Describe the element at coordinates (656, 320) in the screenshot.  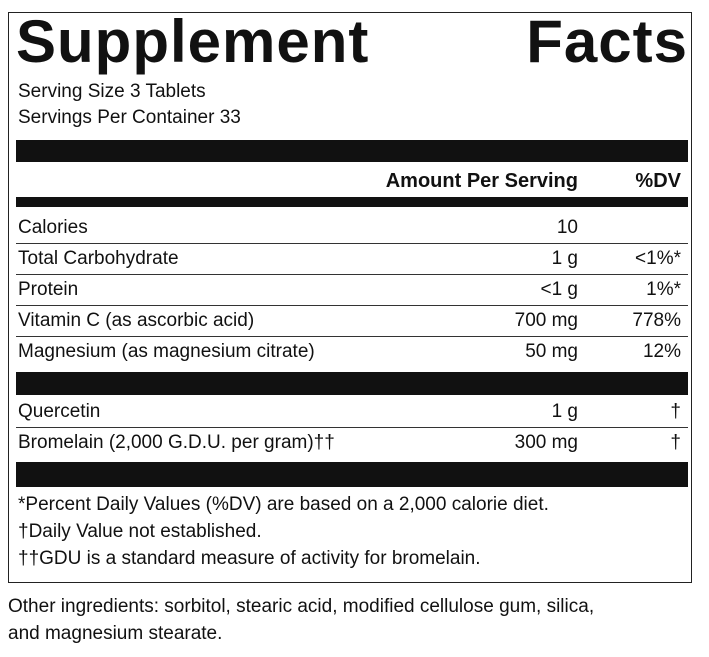
I see `nutrient-dv: 778%` at that location.